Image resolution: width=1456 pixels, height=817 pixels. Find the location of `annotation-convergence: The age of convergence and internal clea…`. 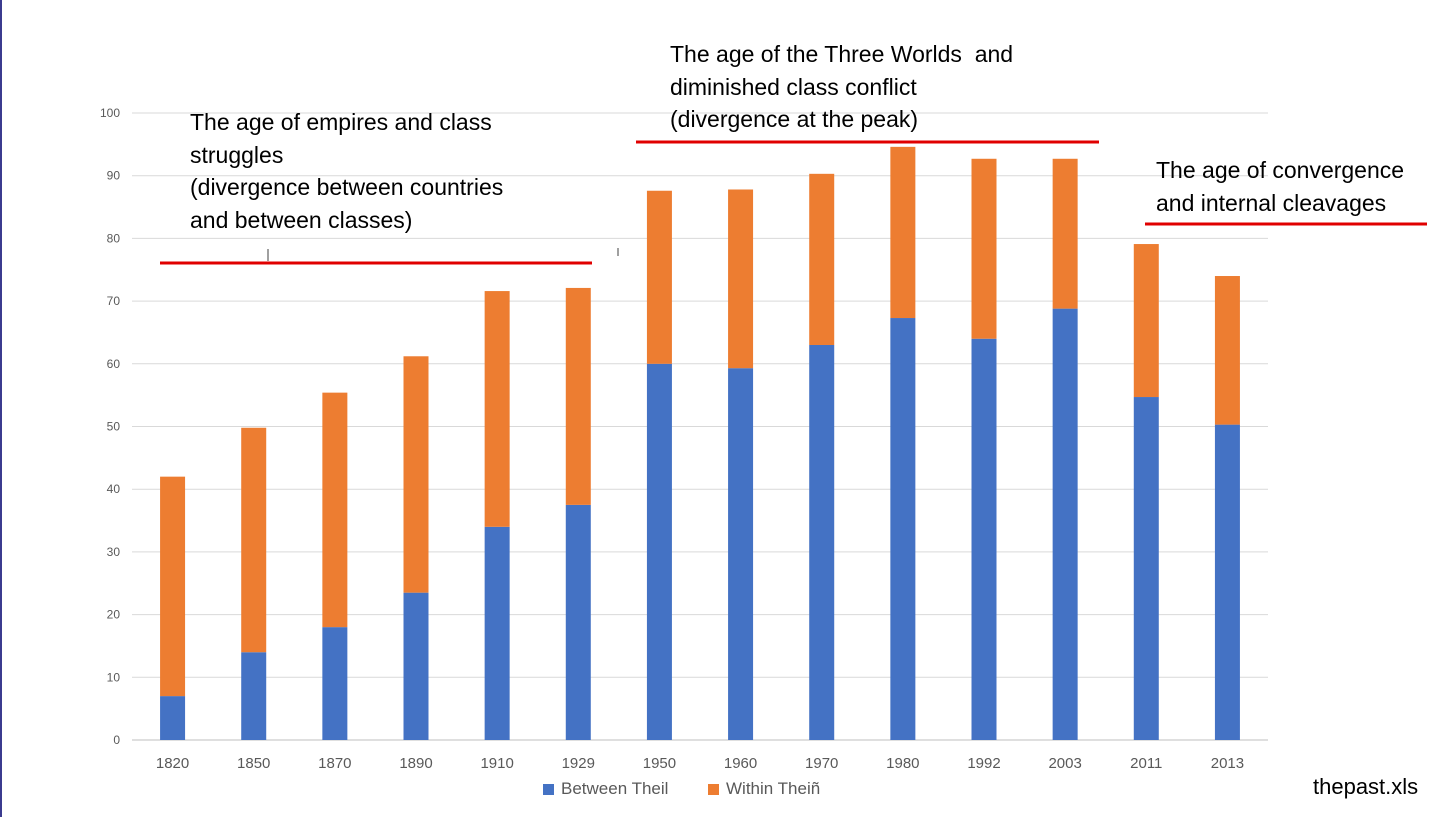

annotation-convergence: The age of convergence and internal clea… is located at coordinates (1280, 186).